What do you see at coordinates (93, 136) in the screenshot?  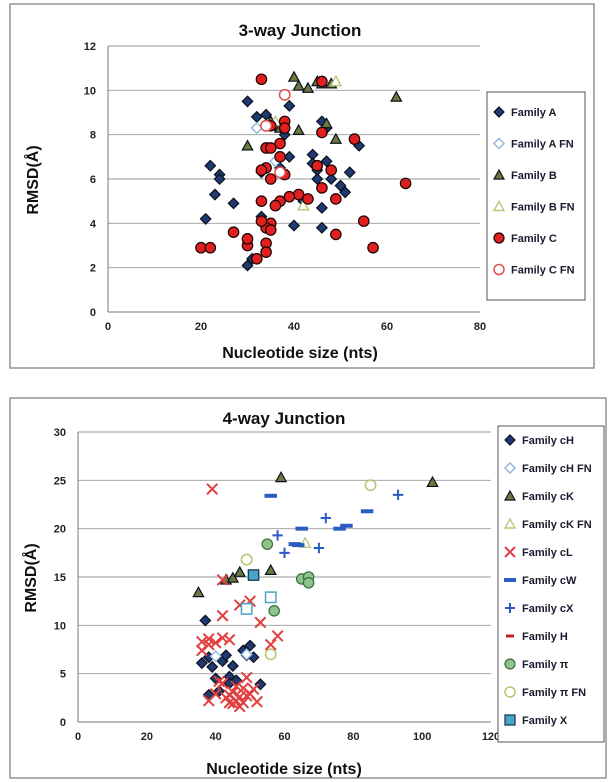 I see `y-tick-label: 8` at bounding box center [93, 136].